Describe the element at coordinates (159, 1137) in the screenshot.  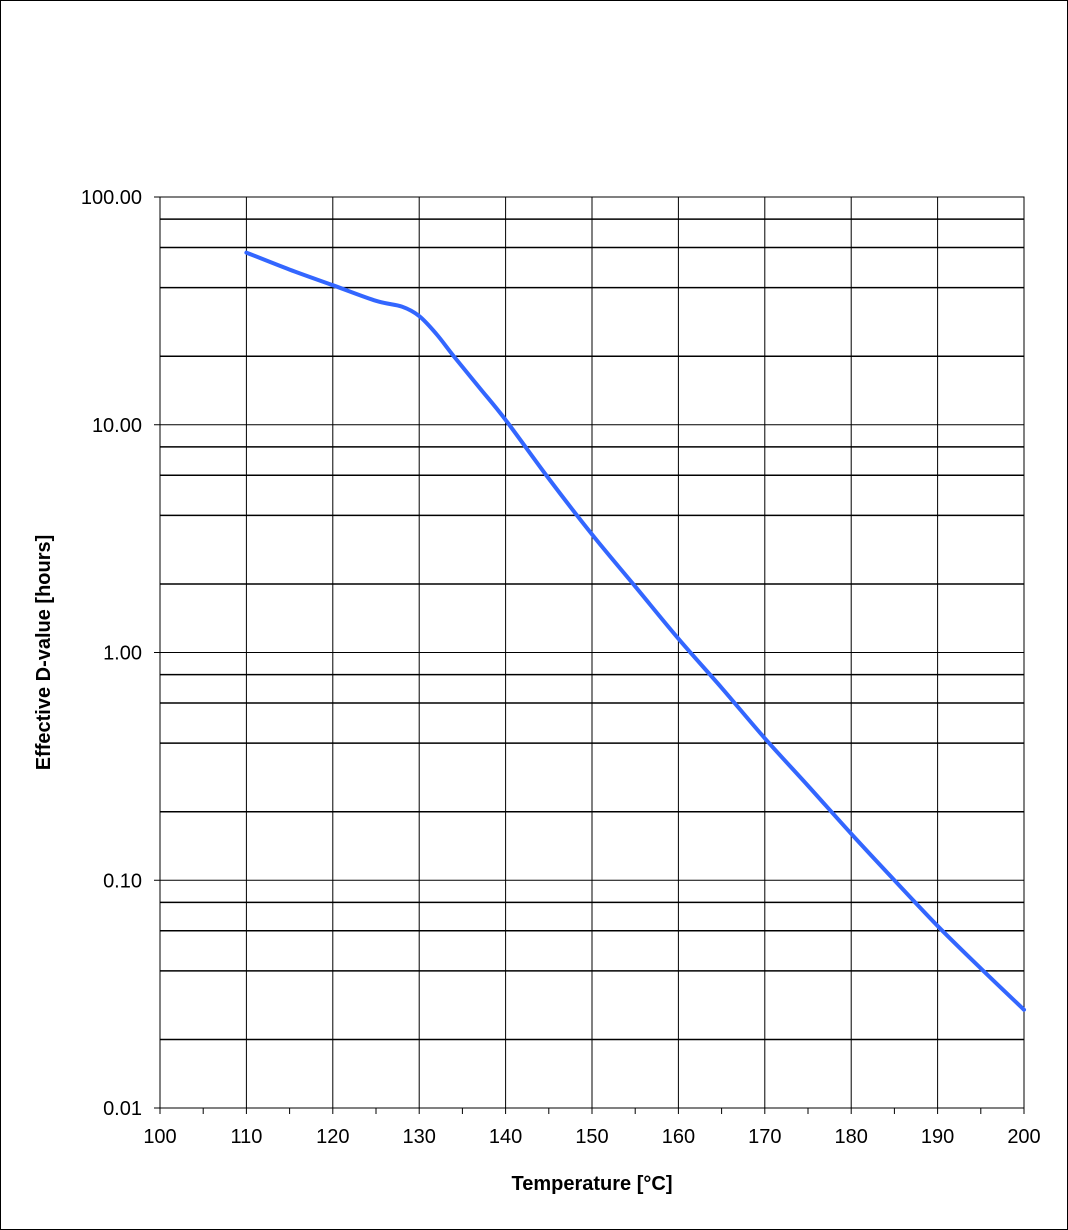
I see `x-tick-label: 100` at that location.